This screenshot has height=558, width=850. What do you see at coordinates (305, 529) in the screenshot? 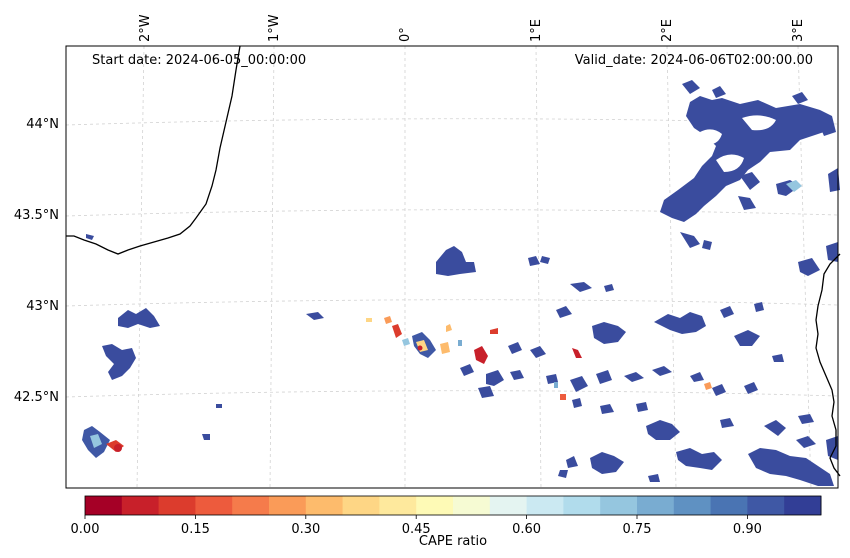
I see `colorbar-tick-label: 0.30` at bounding box center [305, 529].